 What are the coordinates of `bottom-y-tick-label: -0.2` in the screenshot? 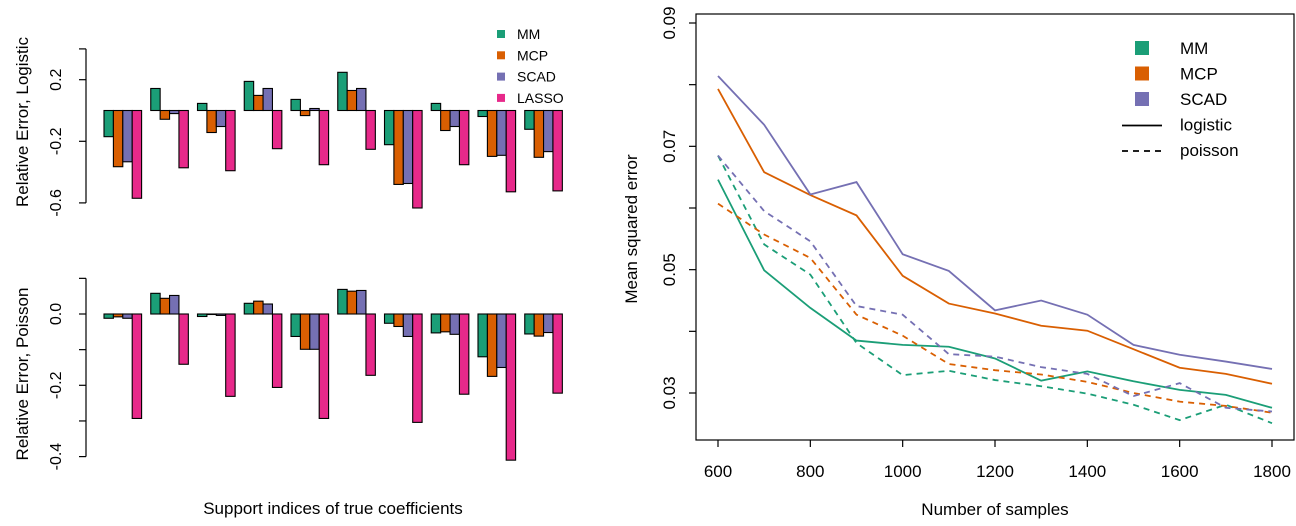 It's located at (56, 385).